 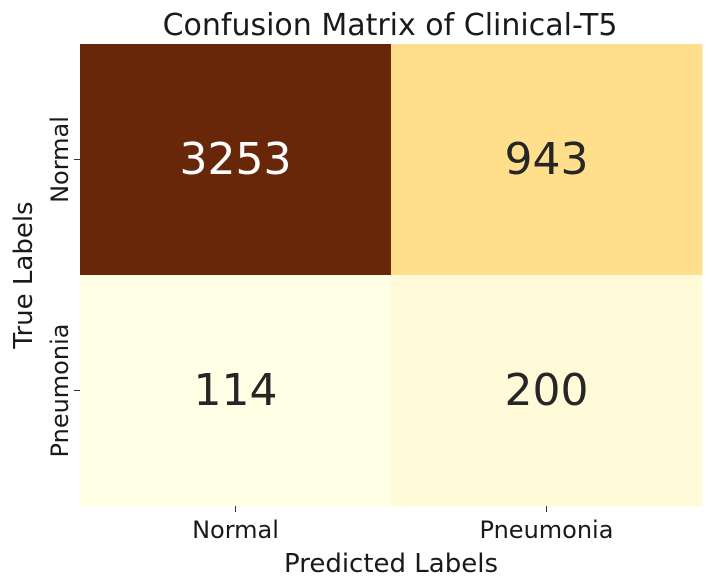 What do you see at coordinates (63, 286) in the screenshot?
I see `y-axis-ticks: Normal Pneumonia` at bounding box center [63, 286].